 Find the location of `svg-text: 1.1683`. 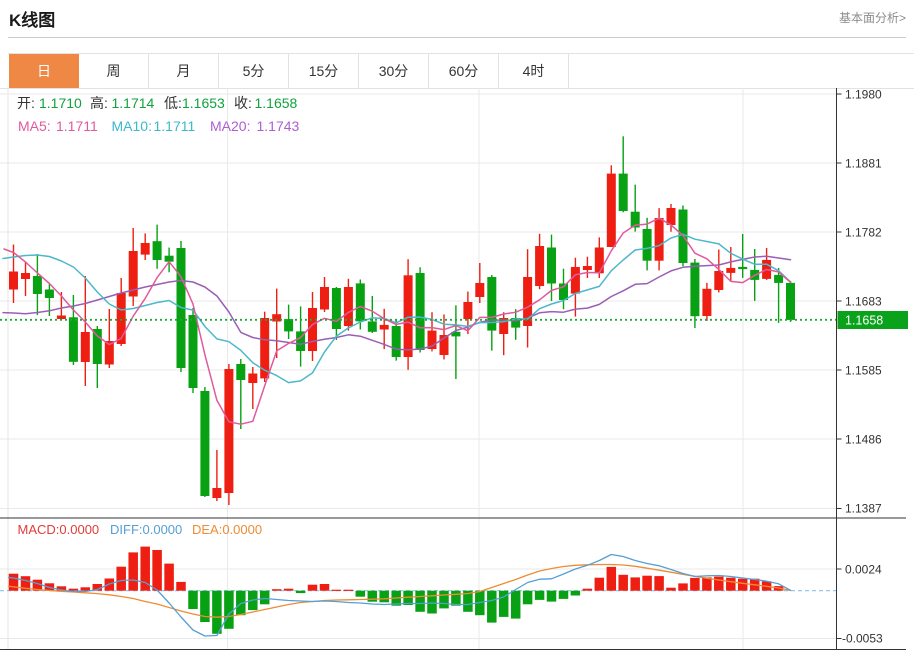

svg-text: 1.1683 is located at coordinates (863, 301).